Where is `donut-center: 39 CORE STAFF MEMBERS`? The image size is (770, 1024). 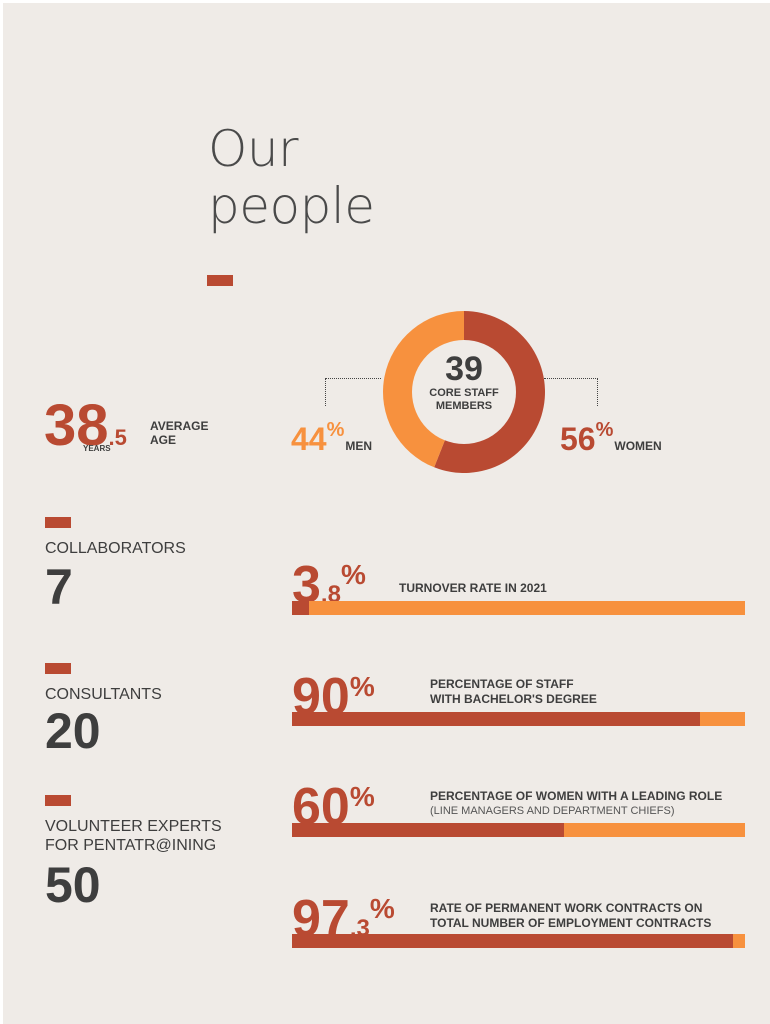
donut-center: 39 CORE STAFF MEMBERS is located at coordinates (464, 382).